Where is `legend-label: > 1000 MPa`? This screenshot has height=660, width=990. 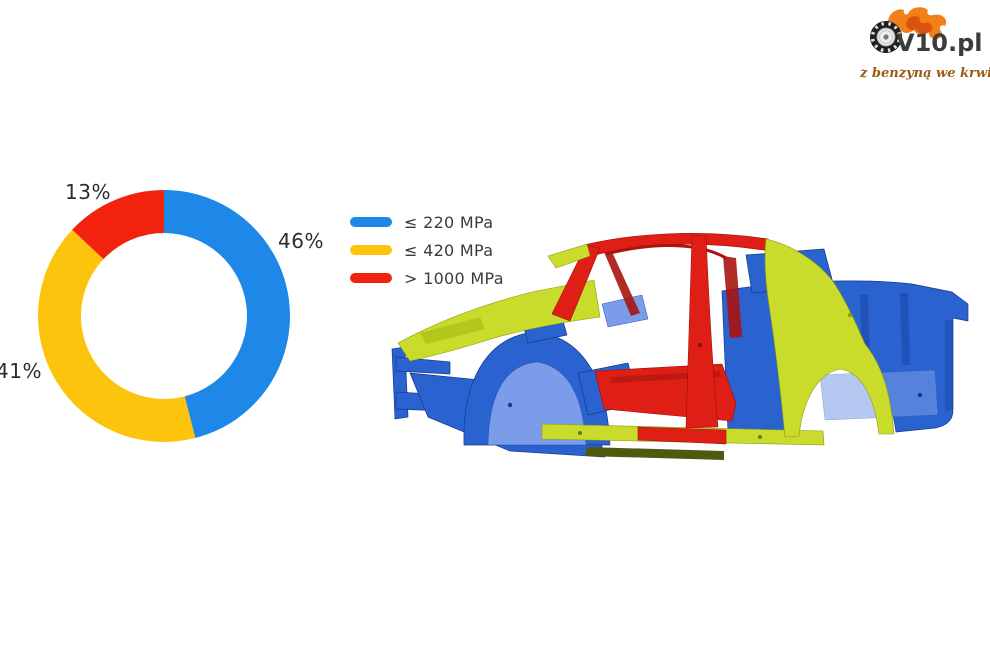
legend-label: > 1000 MPa is located at coordinates (454, 278).